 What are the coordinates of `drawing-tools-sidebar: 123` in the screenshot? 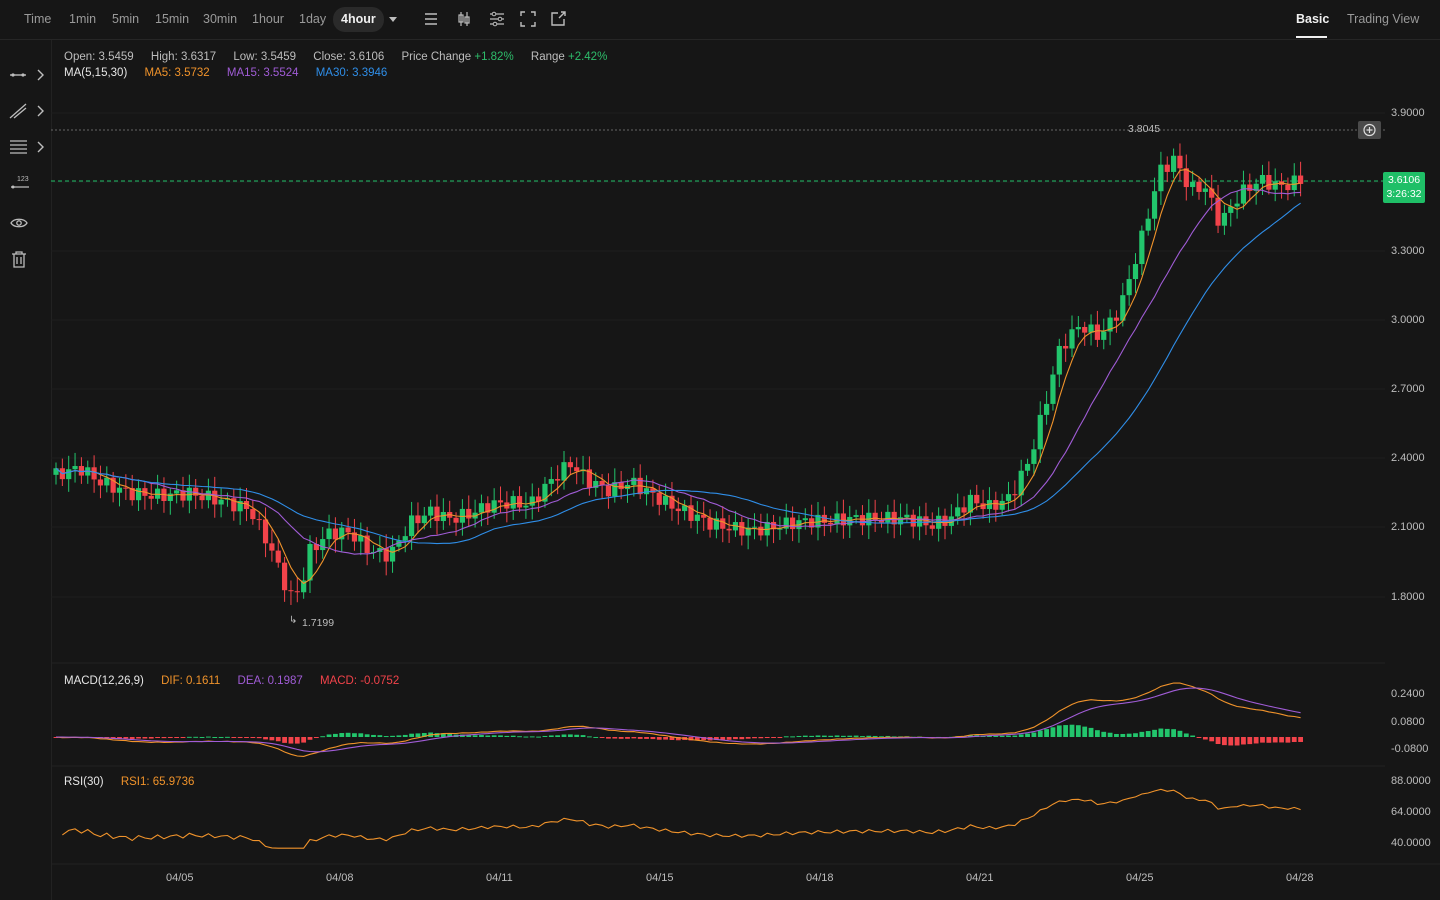 It's located at (26, 470).